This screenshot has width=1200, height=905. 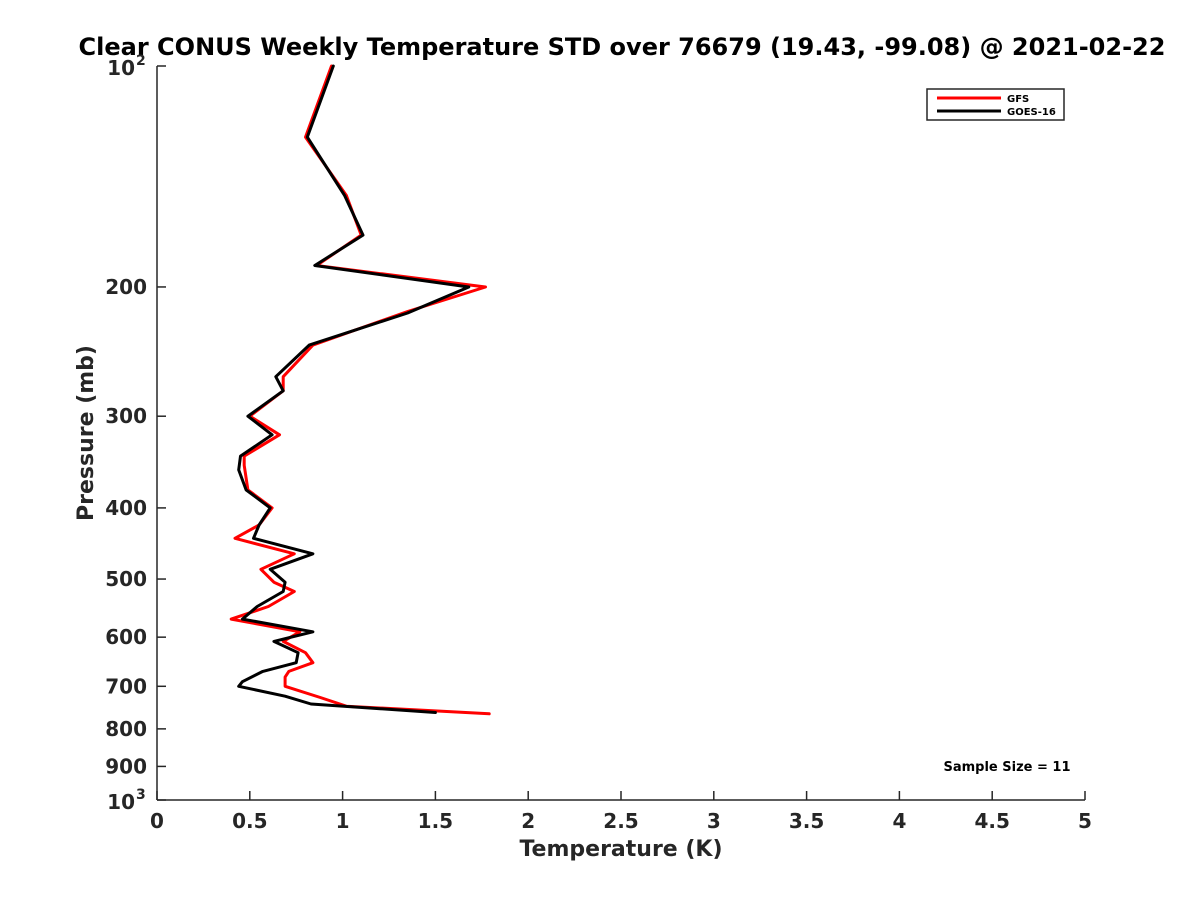 What do you see at coordinates (141, 795) in the screenshot?
I see `y-tick-exponent: 3` at bounding box center [141, 795].